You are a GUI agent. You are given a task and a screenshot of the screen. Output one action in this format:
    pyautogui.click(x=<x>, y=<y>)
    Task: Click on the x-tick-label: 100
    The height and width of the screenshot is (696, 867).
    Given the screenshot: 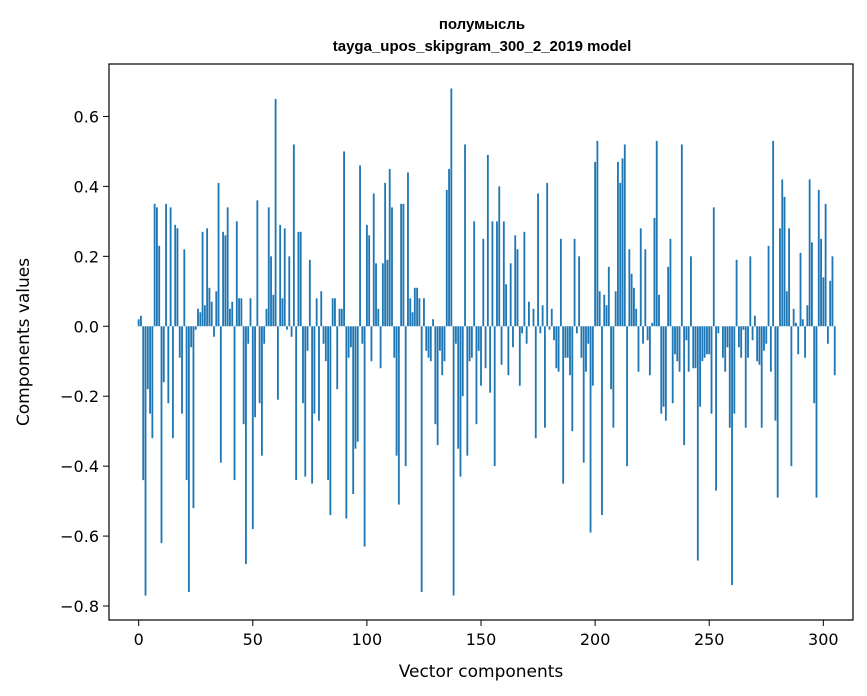 What is the action you would take?
    pyautogui.click(x=367, y=639)
    